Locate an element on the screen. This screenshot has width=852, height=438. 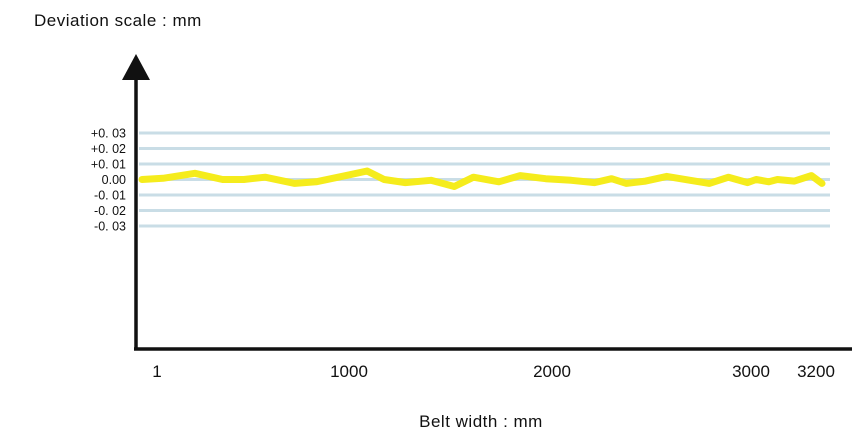
y-tick-label: +0. 02 is located at coordinates (108, 149).